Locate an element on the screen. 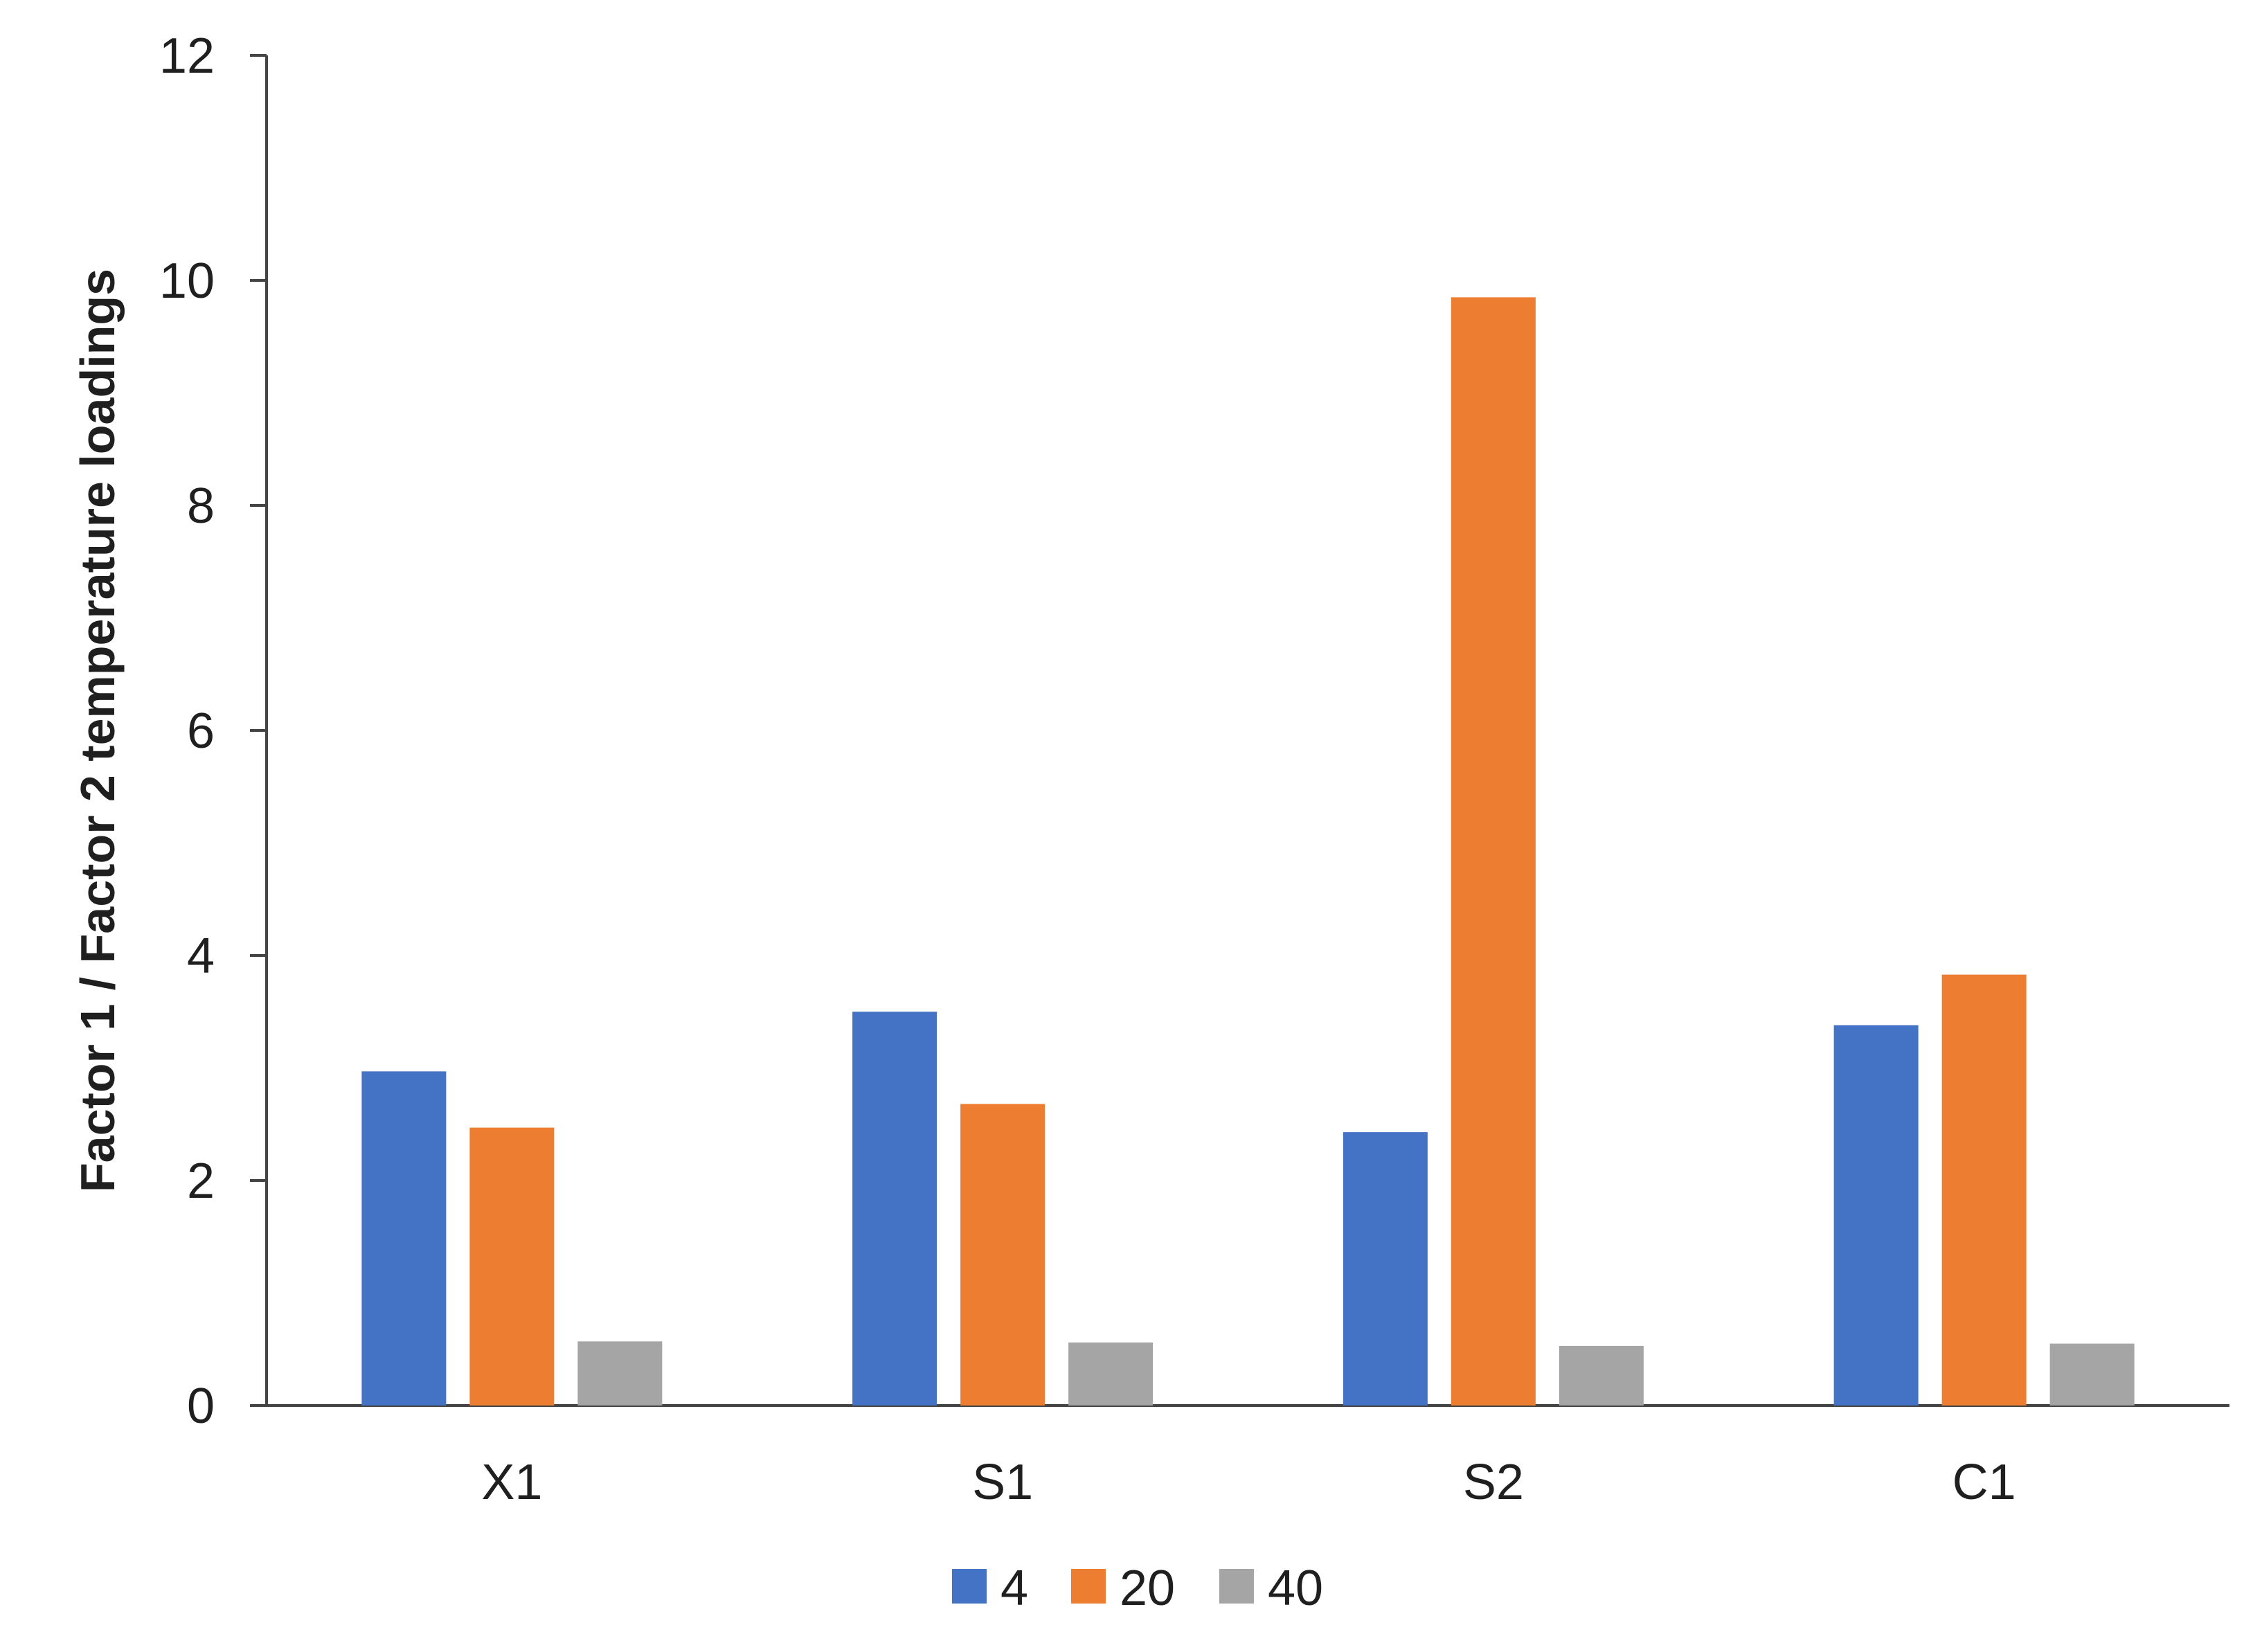  x-category-label: S2 is located at coordinates (1493, 1483).